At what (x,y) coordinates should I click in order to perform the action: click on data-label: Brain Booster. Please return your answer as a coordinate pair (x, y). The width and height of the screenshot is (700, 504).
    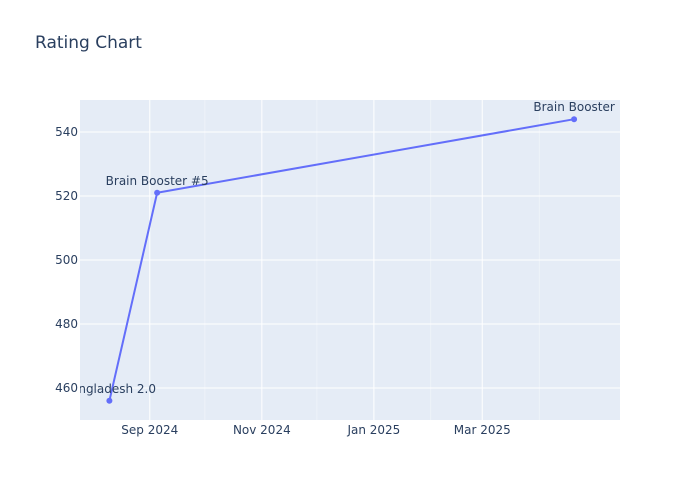
    Looking at the image, I should click on (574, 107).